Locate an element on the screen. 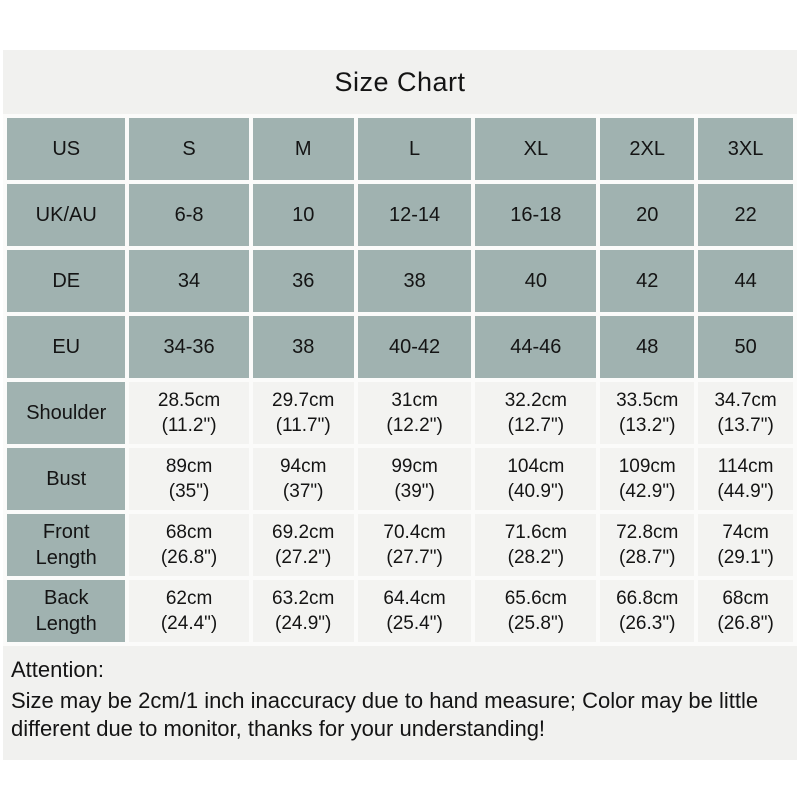  cell-front-length-s: 68cm (26.8") is located at coordinates (189, 545).